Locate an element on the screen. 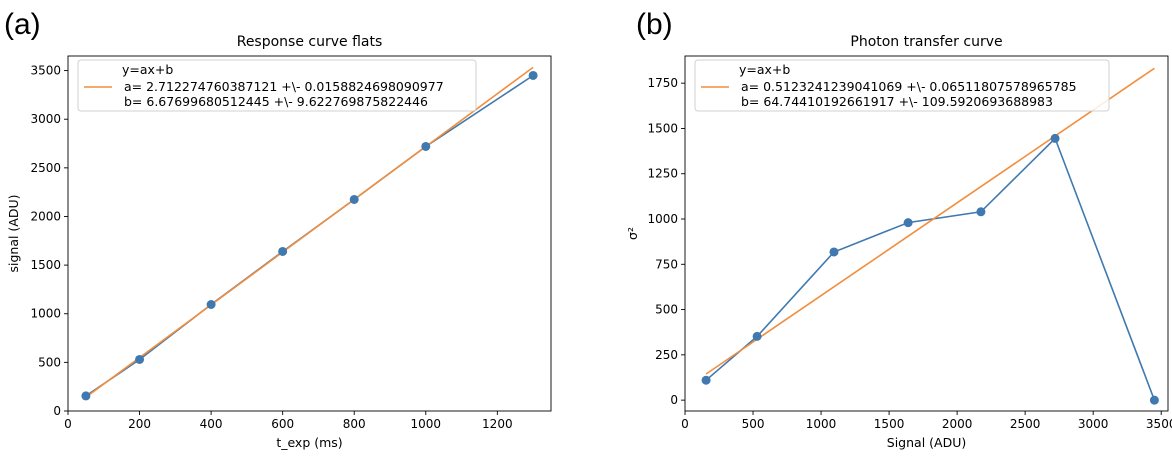 The height and width of the screenshot is (457, 1172). x-tick-label: 1500 is located at coordinates (889, 424).